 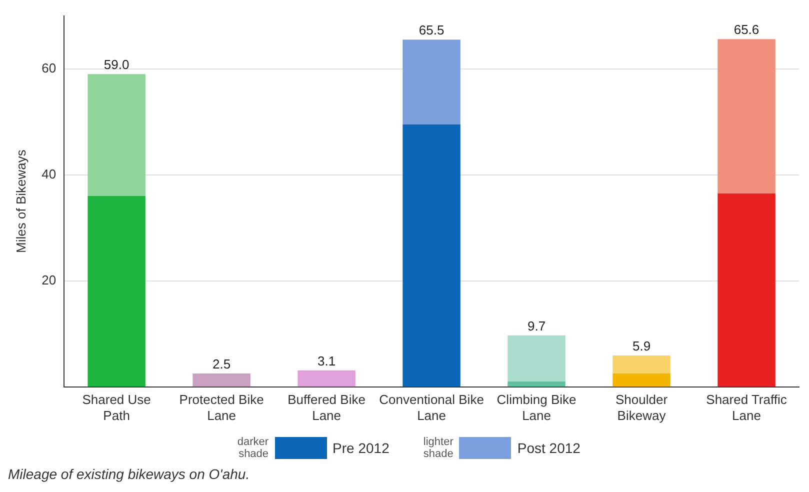 What do you see at coordinates (327, 360) in the screenshot?
I see `total-label: 3.1` at bounding box center [327, 360].